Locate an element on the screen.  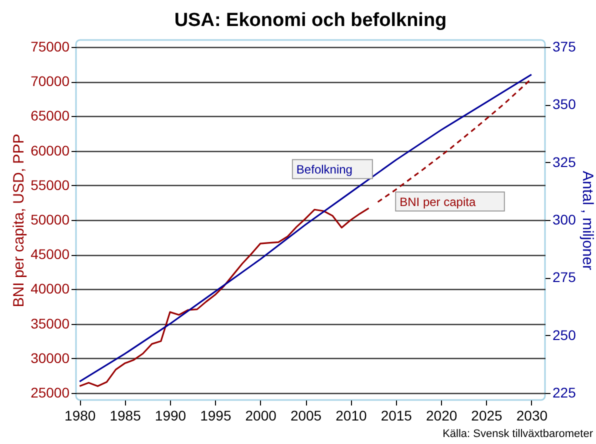
y-tick-label: 50000 is located at coordinates (50, 220).